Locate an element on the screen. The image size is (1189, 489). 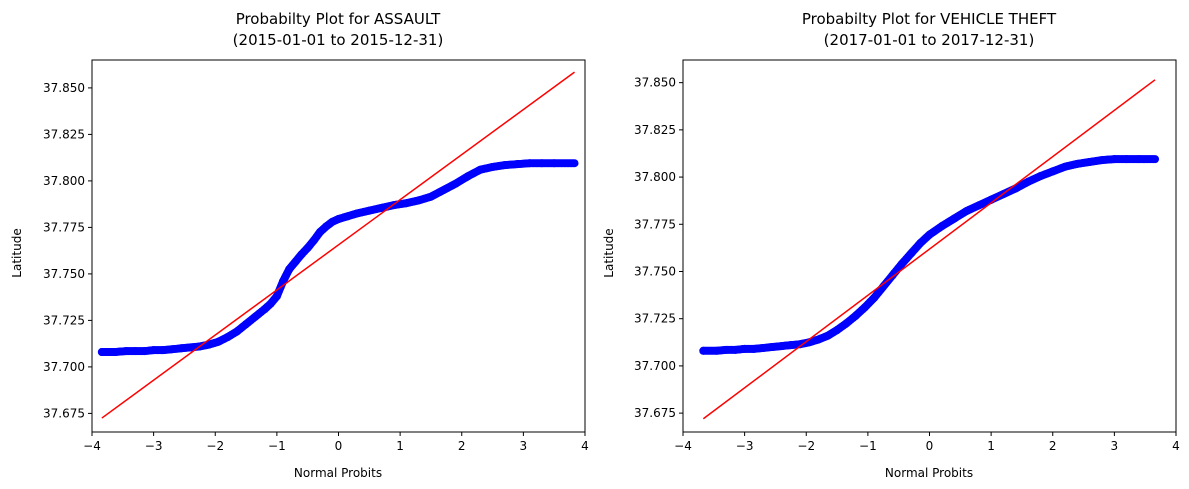
y-tick-label: 37.800 is located at coordinates (64, 181).